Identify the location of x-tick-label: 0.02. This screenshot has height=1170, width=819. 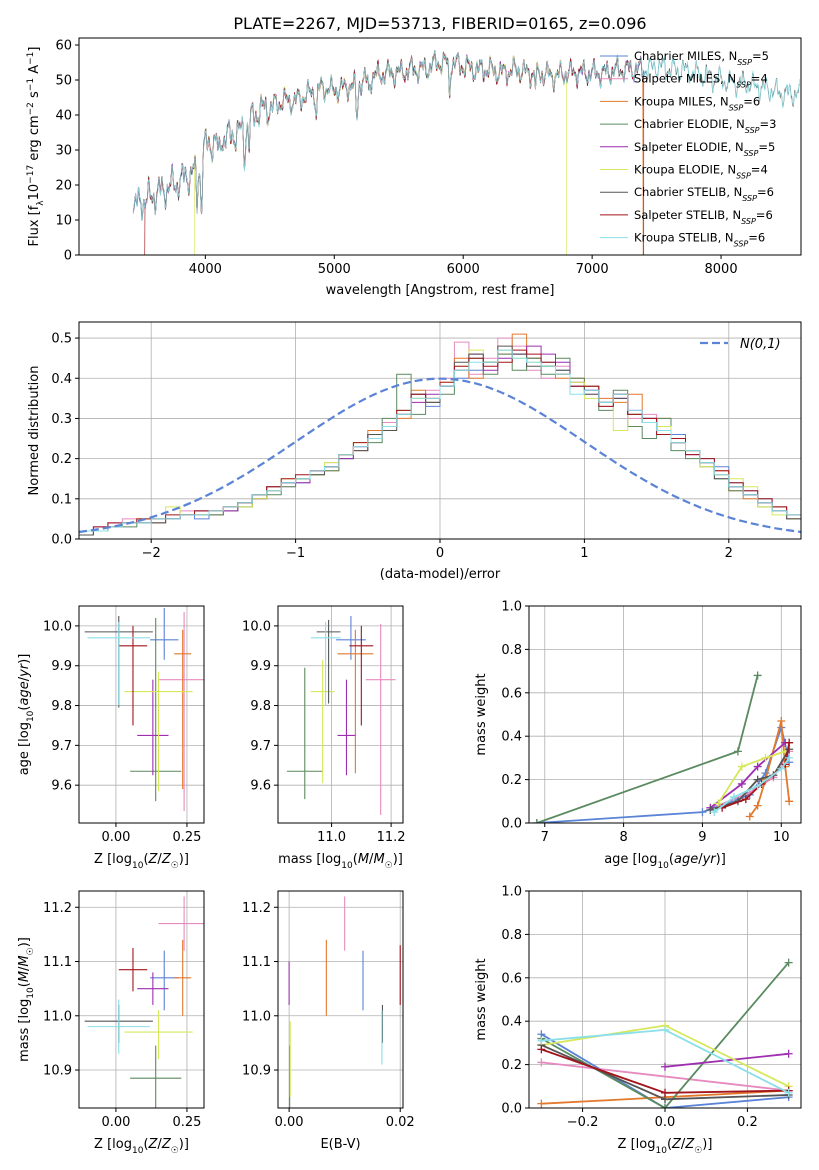
(400, 1122).